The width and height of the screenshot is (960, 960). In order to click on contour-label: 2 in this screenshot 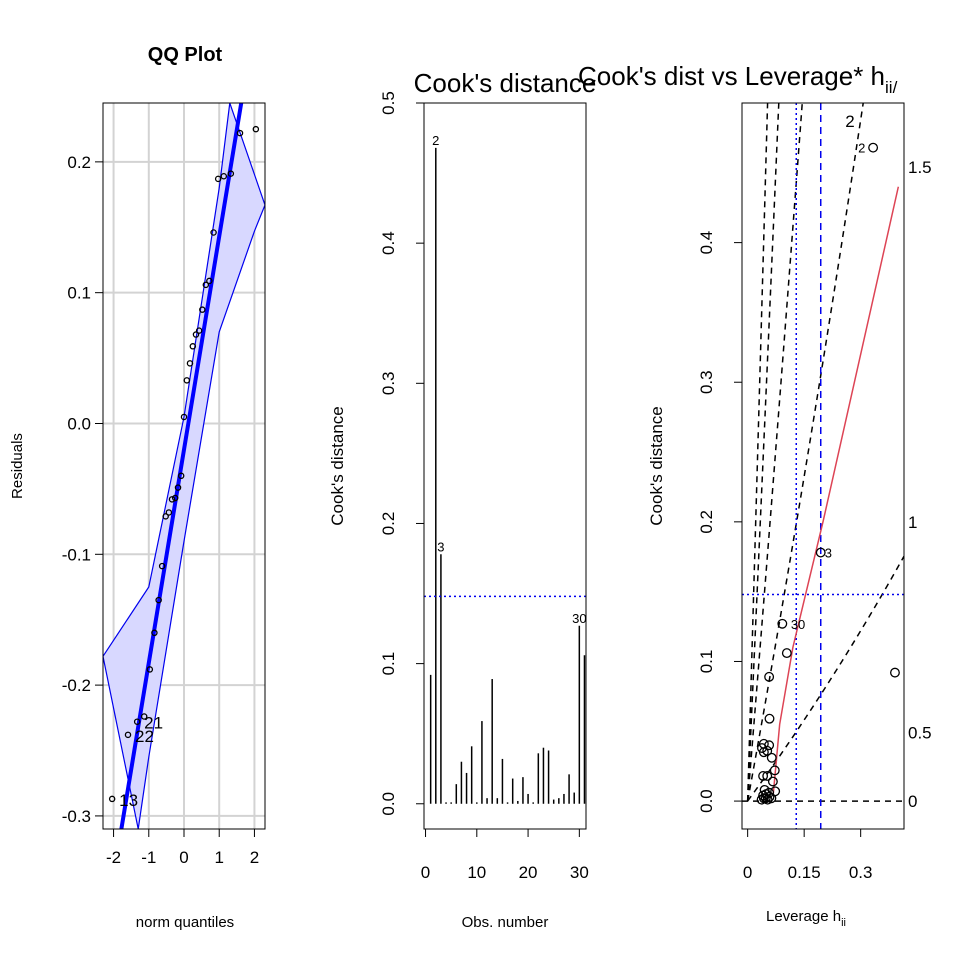, I will do `click(849, 121)`.